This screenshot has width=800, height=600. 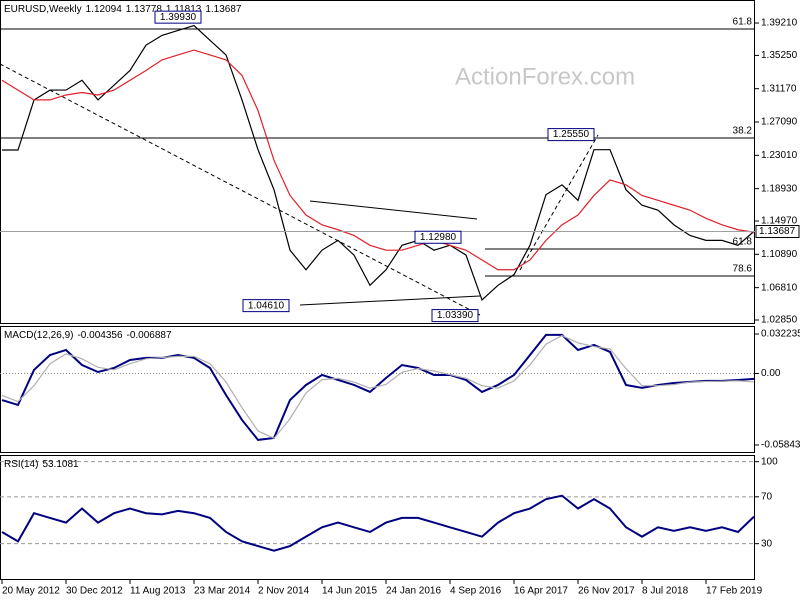 I want to click on x-tick-label: 30 Dec 2012, so click(x=94, y=591).